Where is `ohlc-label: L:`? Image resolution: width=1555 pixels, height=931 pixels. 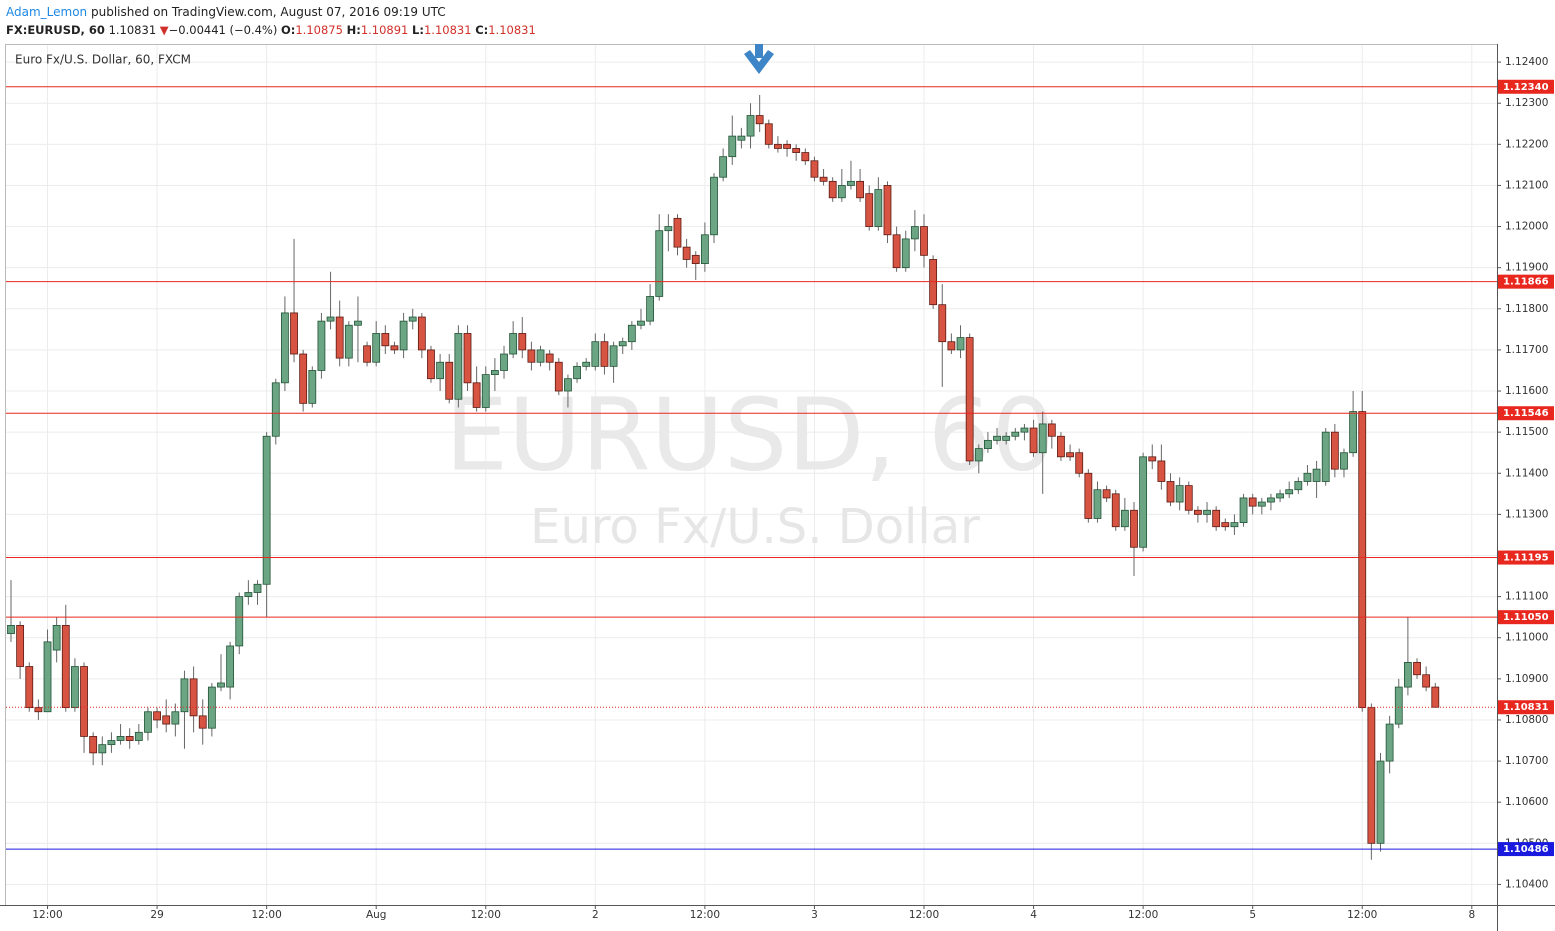 ohlc-label: L: is located at coordinates (418, 30).